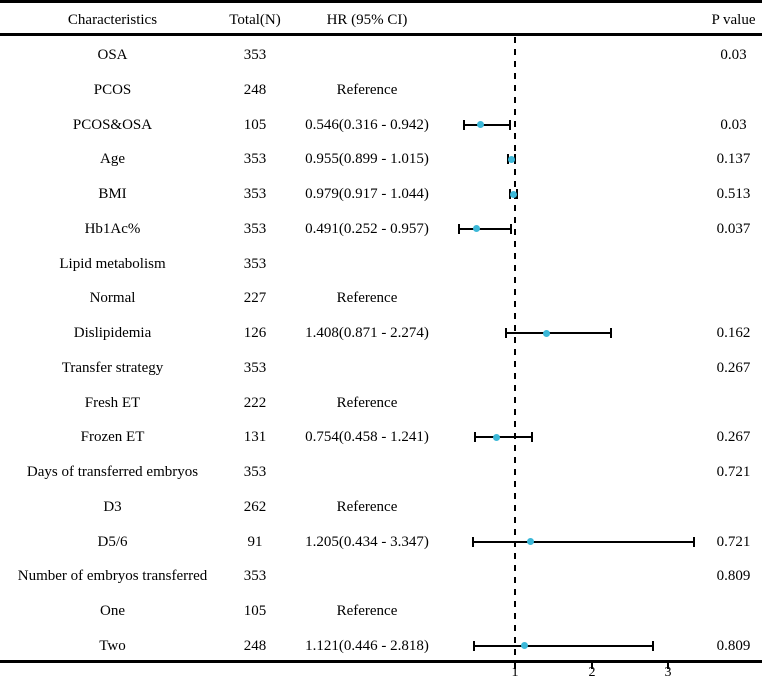 The height and width of the screenshot is (682, 762). I want to click on row-label: OSA, so click(112, 55).